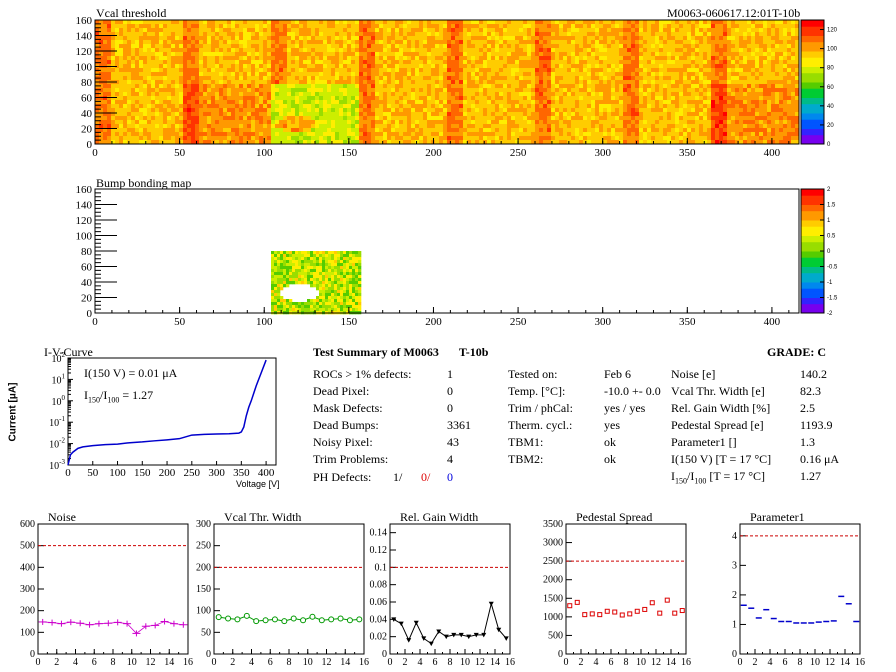 This screenshot has height=672, width=896. I want to click on summary-label: Pedestal Spread [e], so click(717, 425).